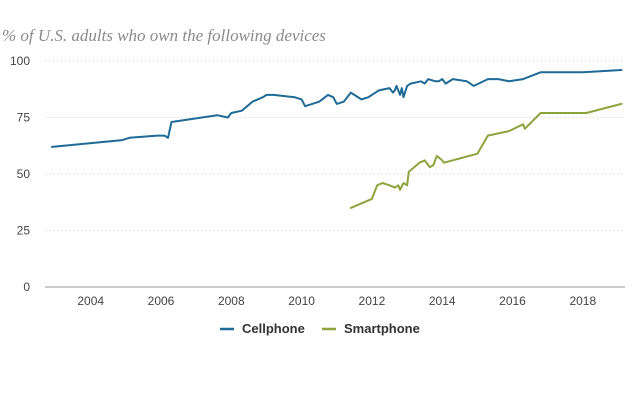  Describe the element at coordinates (24, 118) in the screenshot. I see `y-tick-label: 75` at that location.